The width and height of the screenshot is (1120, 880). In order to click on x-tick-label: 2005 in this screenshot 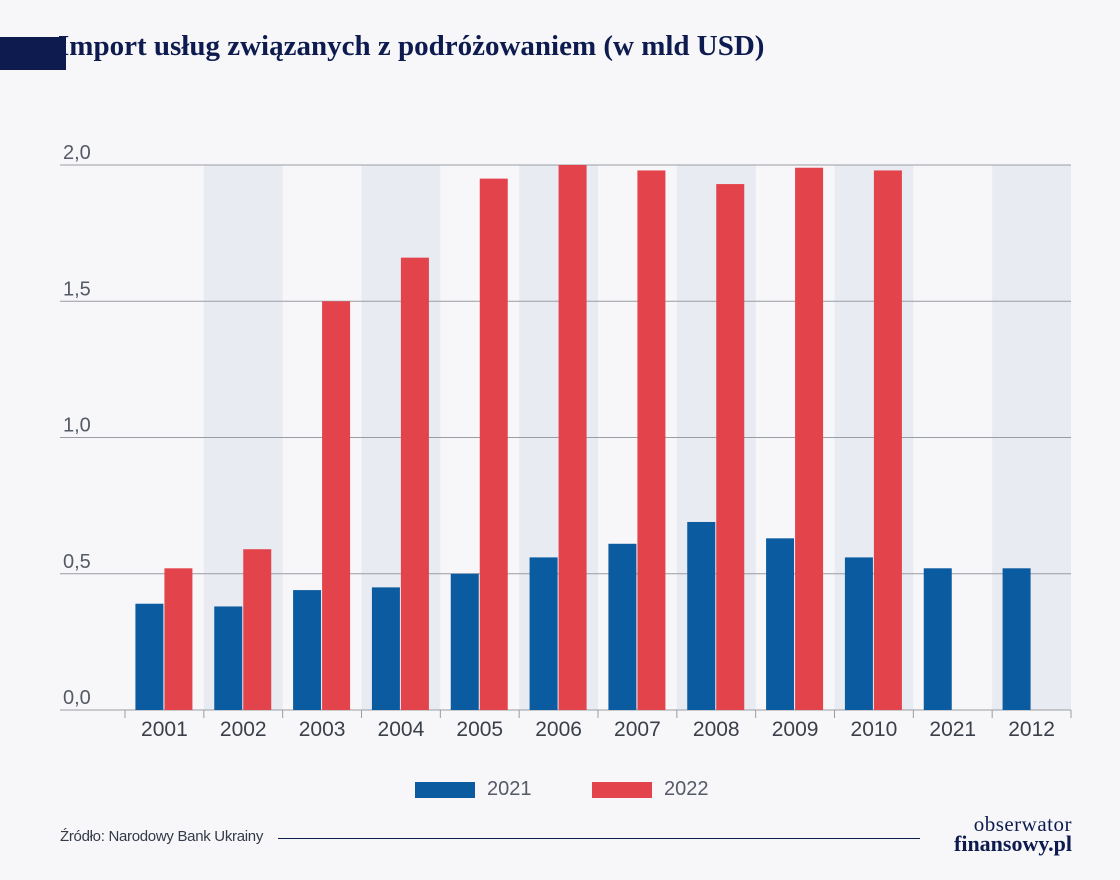, I will do `click(479, 729)`.